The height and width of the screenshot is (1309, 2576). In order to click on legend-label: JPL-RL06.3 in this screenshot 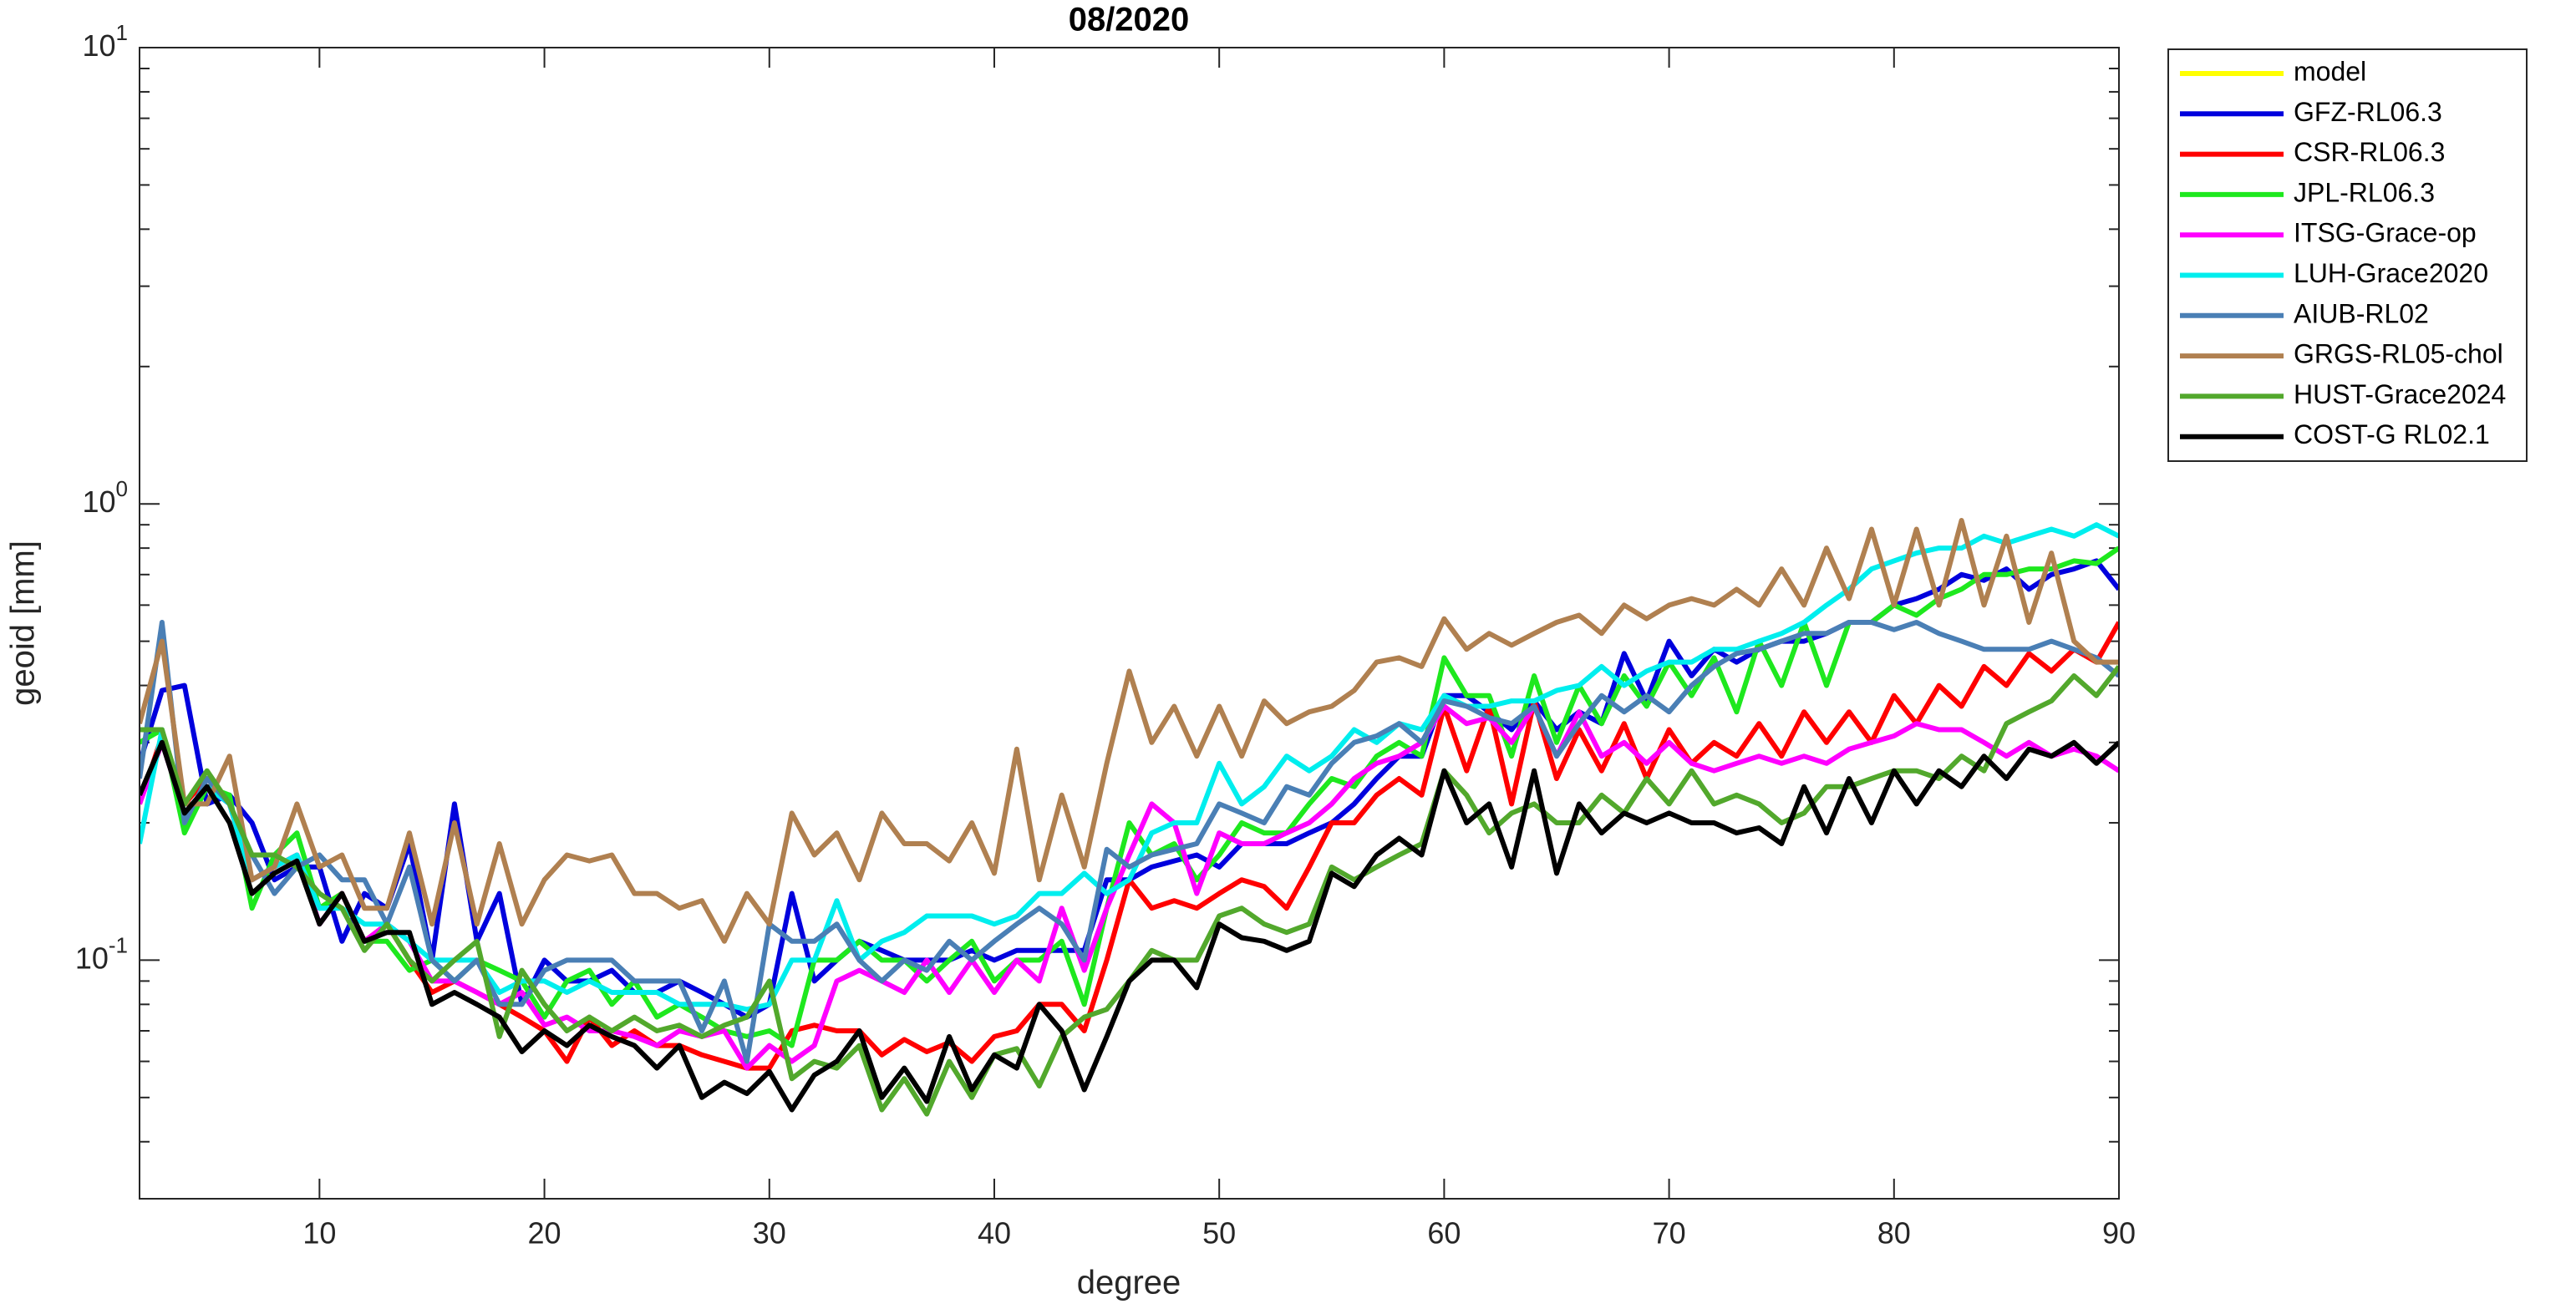, I will do `click(2364, 192)`.